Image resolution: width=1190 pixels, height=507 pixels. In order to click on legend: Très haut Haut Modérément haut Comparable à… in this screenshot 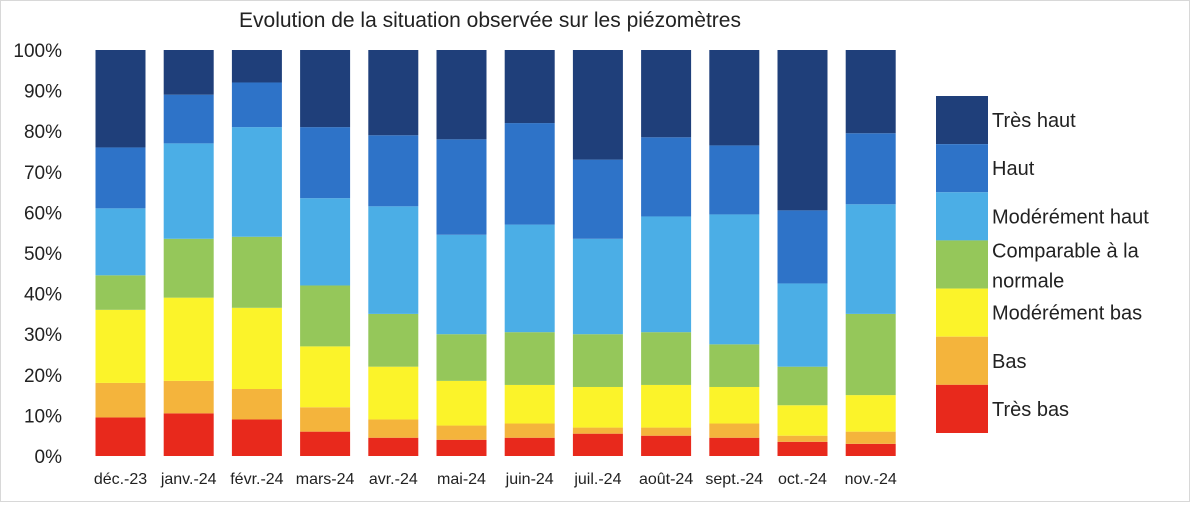, I will do `click(1042, 264)`.